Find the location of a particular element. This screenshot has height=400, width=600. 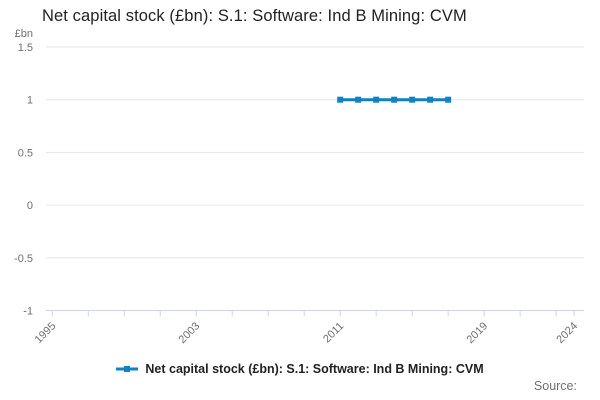

x-tick-label: 2019 is located at coordinates (477, 333).